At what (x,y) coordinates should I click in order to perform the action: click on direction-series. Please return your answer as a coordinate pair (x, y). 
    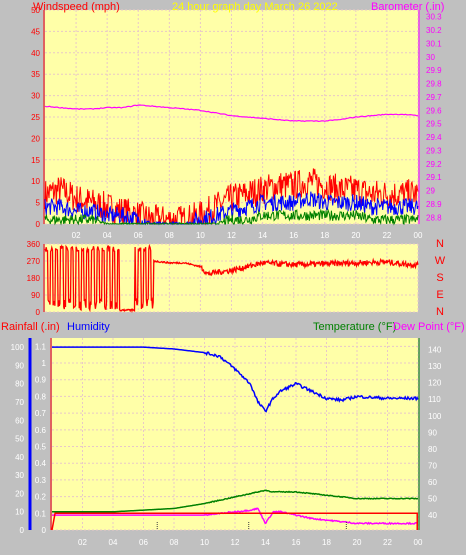
    Looking at the image, I should click on (231, 278).